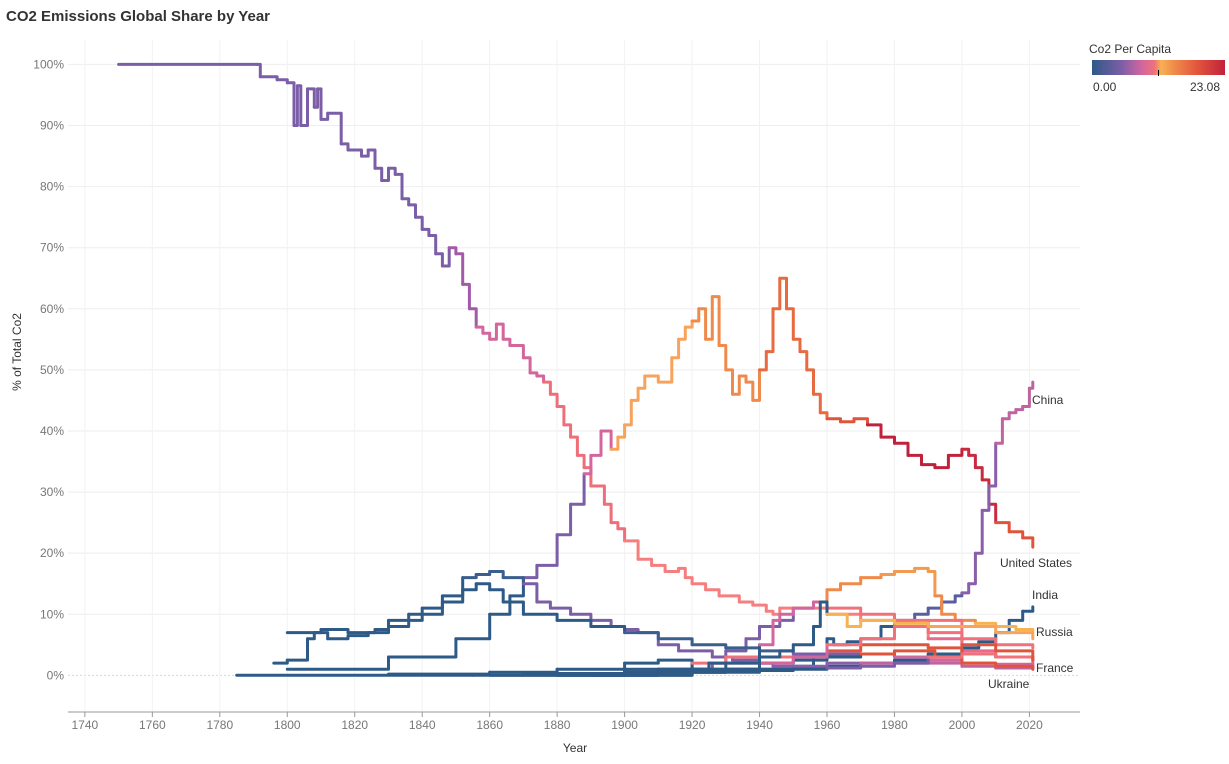 Image resolution: width=1229 pixels, height=764 pixels. I want to click on y-tick-label: 70%, so click(52, 248).